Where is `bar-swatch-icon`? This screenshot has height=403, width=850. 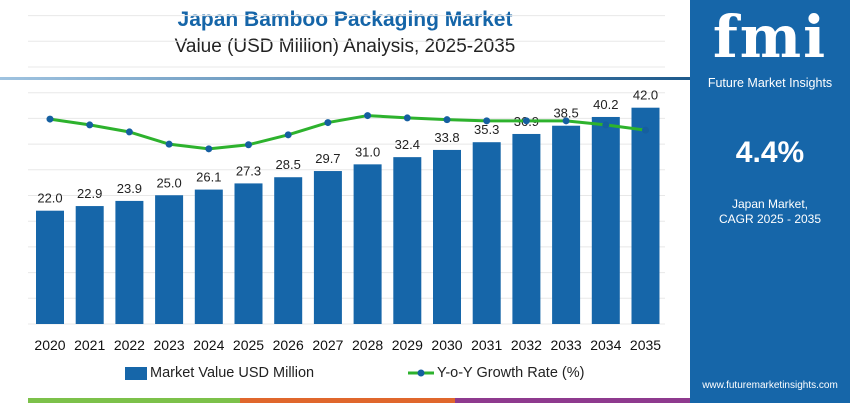 bar-swatch-icon is located at coordinates (136, 373).